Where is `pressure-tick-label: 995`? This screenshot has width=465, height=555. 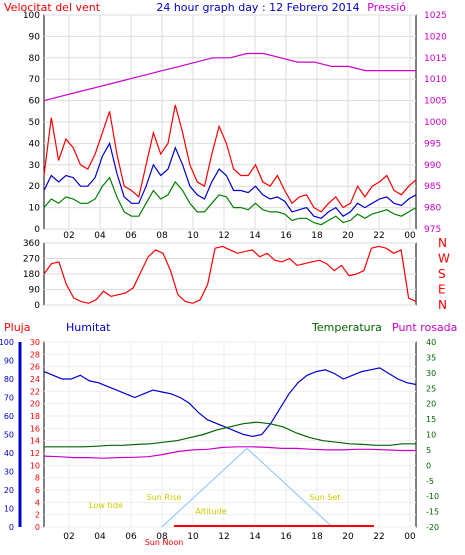 pressure-tick-label: 995 is located at coordinates (432, 144).